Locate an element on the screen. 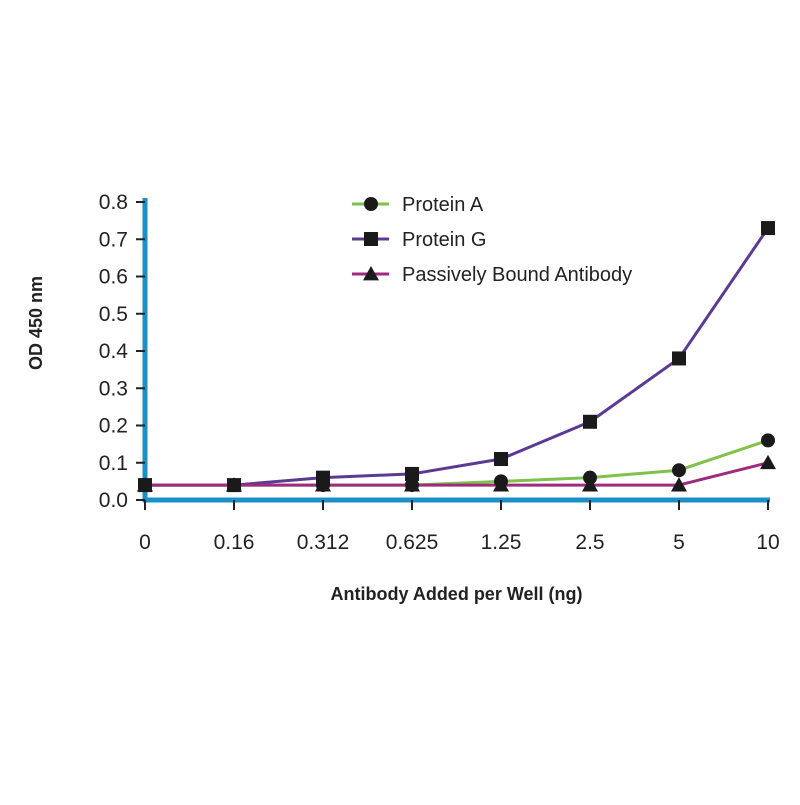  y-tick-label: 0.0 is located at coordinates (113, 500).